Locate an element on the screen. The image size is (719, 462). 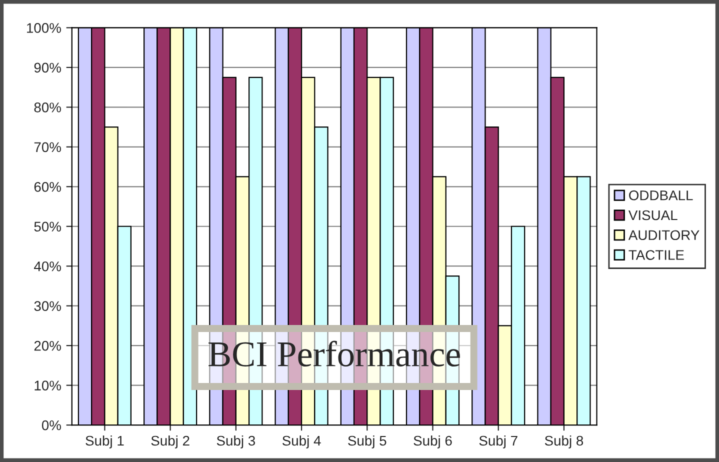
y-tick-label: 90% is located at coordinates (47, 67).